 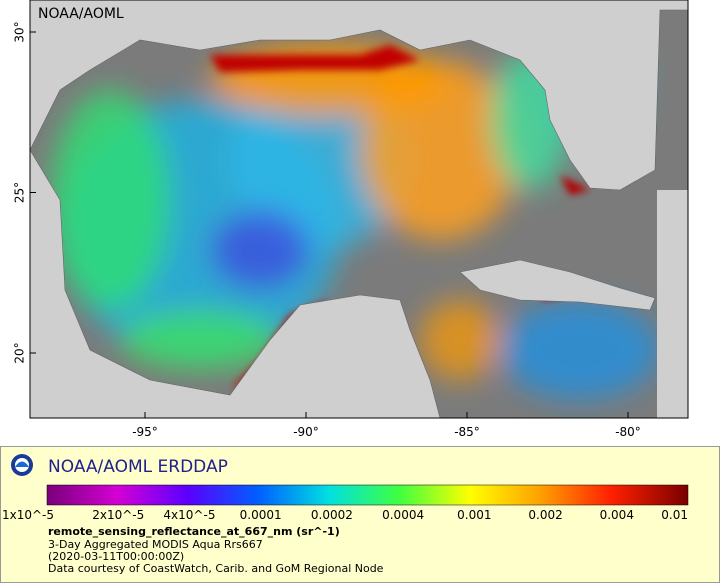 I want to click on lat-label: 25°, so click(x=20, y=192).